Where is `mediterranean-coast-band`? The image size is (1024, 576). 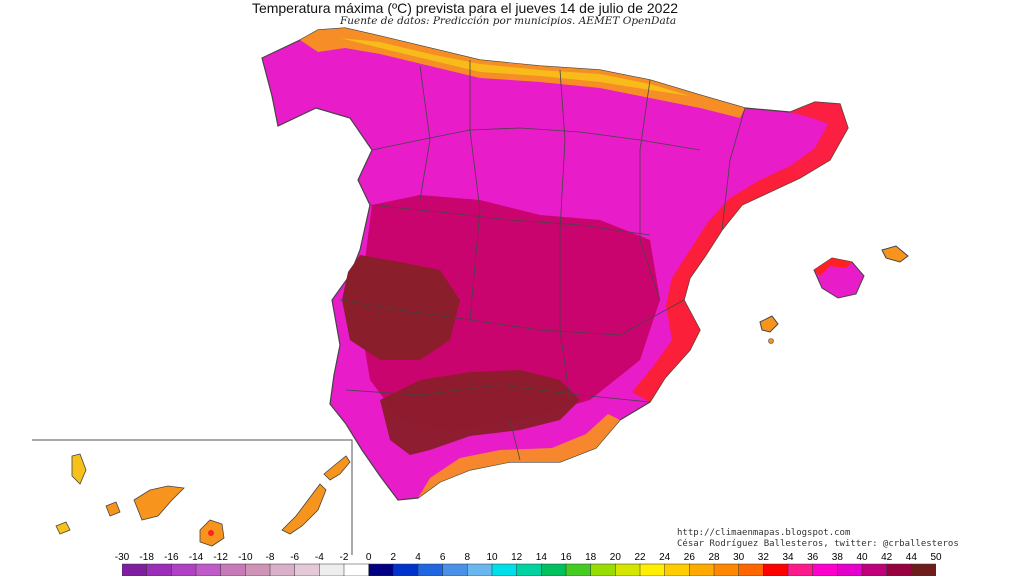
mediterranean-coast-band is located at coordinates (716, 284).